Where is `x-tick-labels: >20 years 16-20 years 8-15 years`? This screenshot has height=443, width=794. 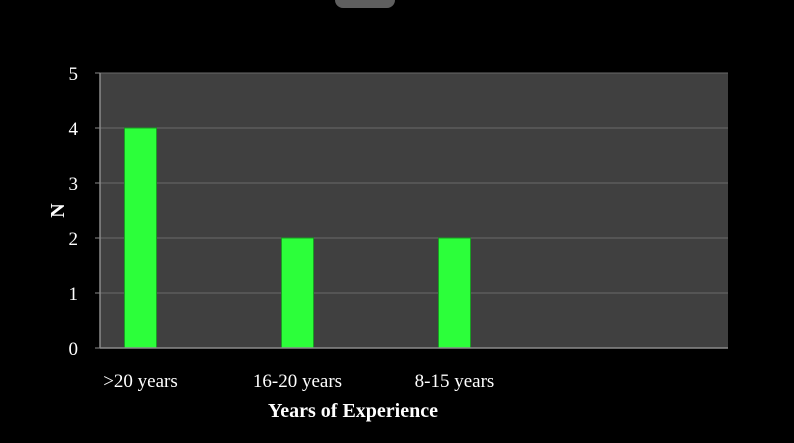
x-tick-labels: >20 years 16-20 years 8-15 years is located at coordinates (298, 381).